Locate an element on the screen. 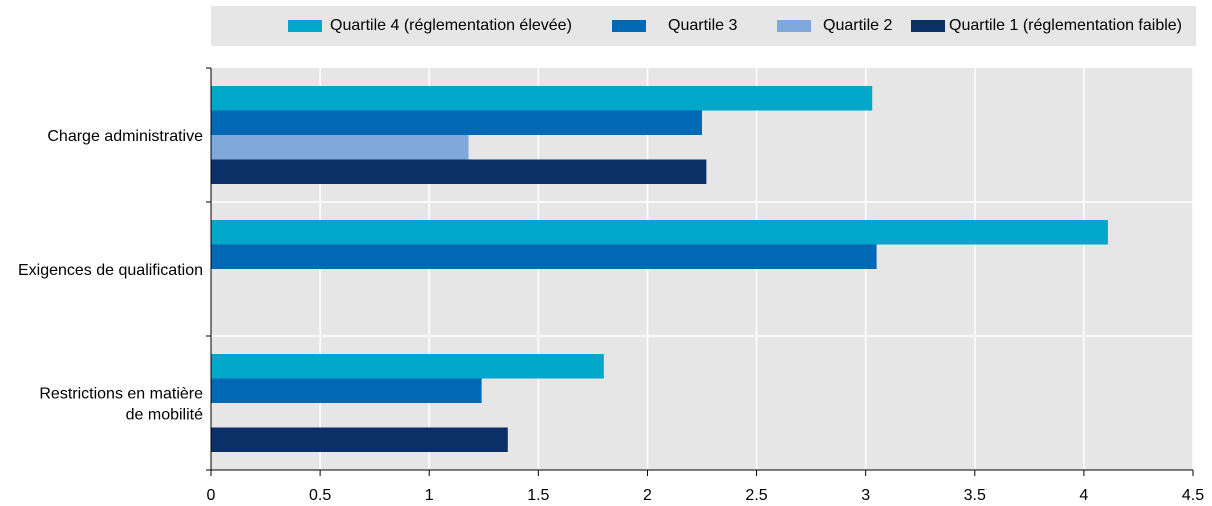 The height and width of the screenshot is (506, 1212). legend-item-quartile-4: Quartile 4 (réglementation élevée) is located at coordinates (430, 26).